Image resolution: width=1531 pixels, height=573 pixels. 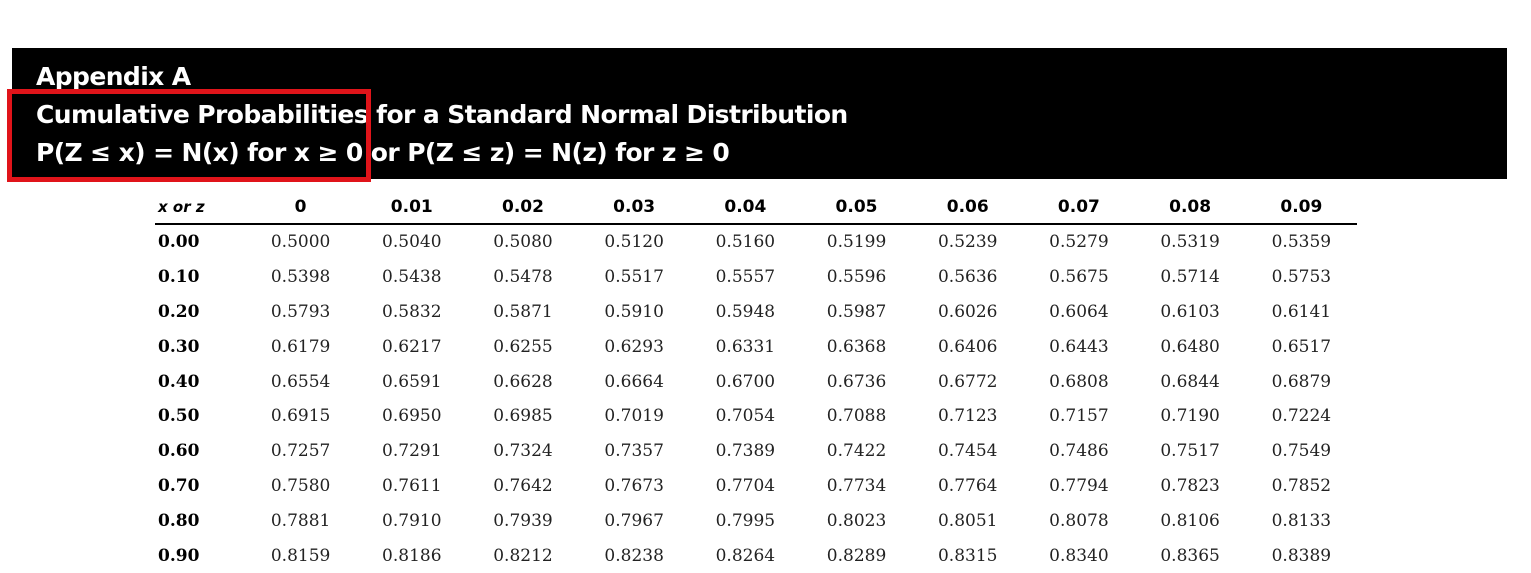 I want to click on table-cell: 0.6554, so click(x=300, y=381).